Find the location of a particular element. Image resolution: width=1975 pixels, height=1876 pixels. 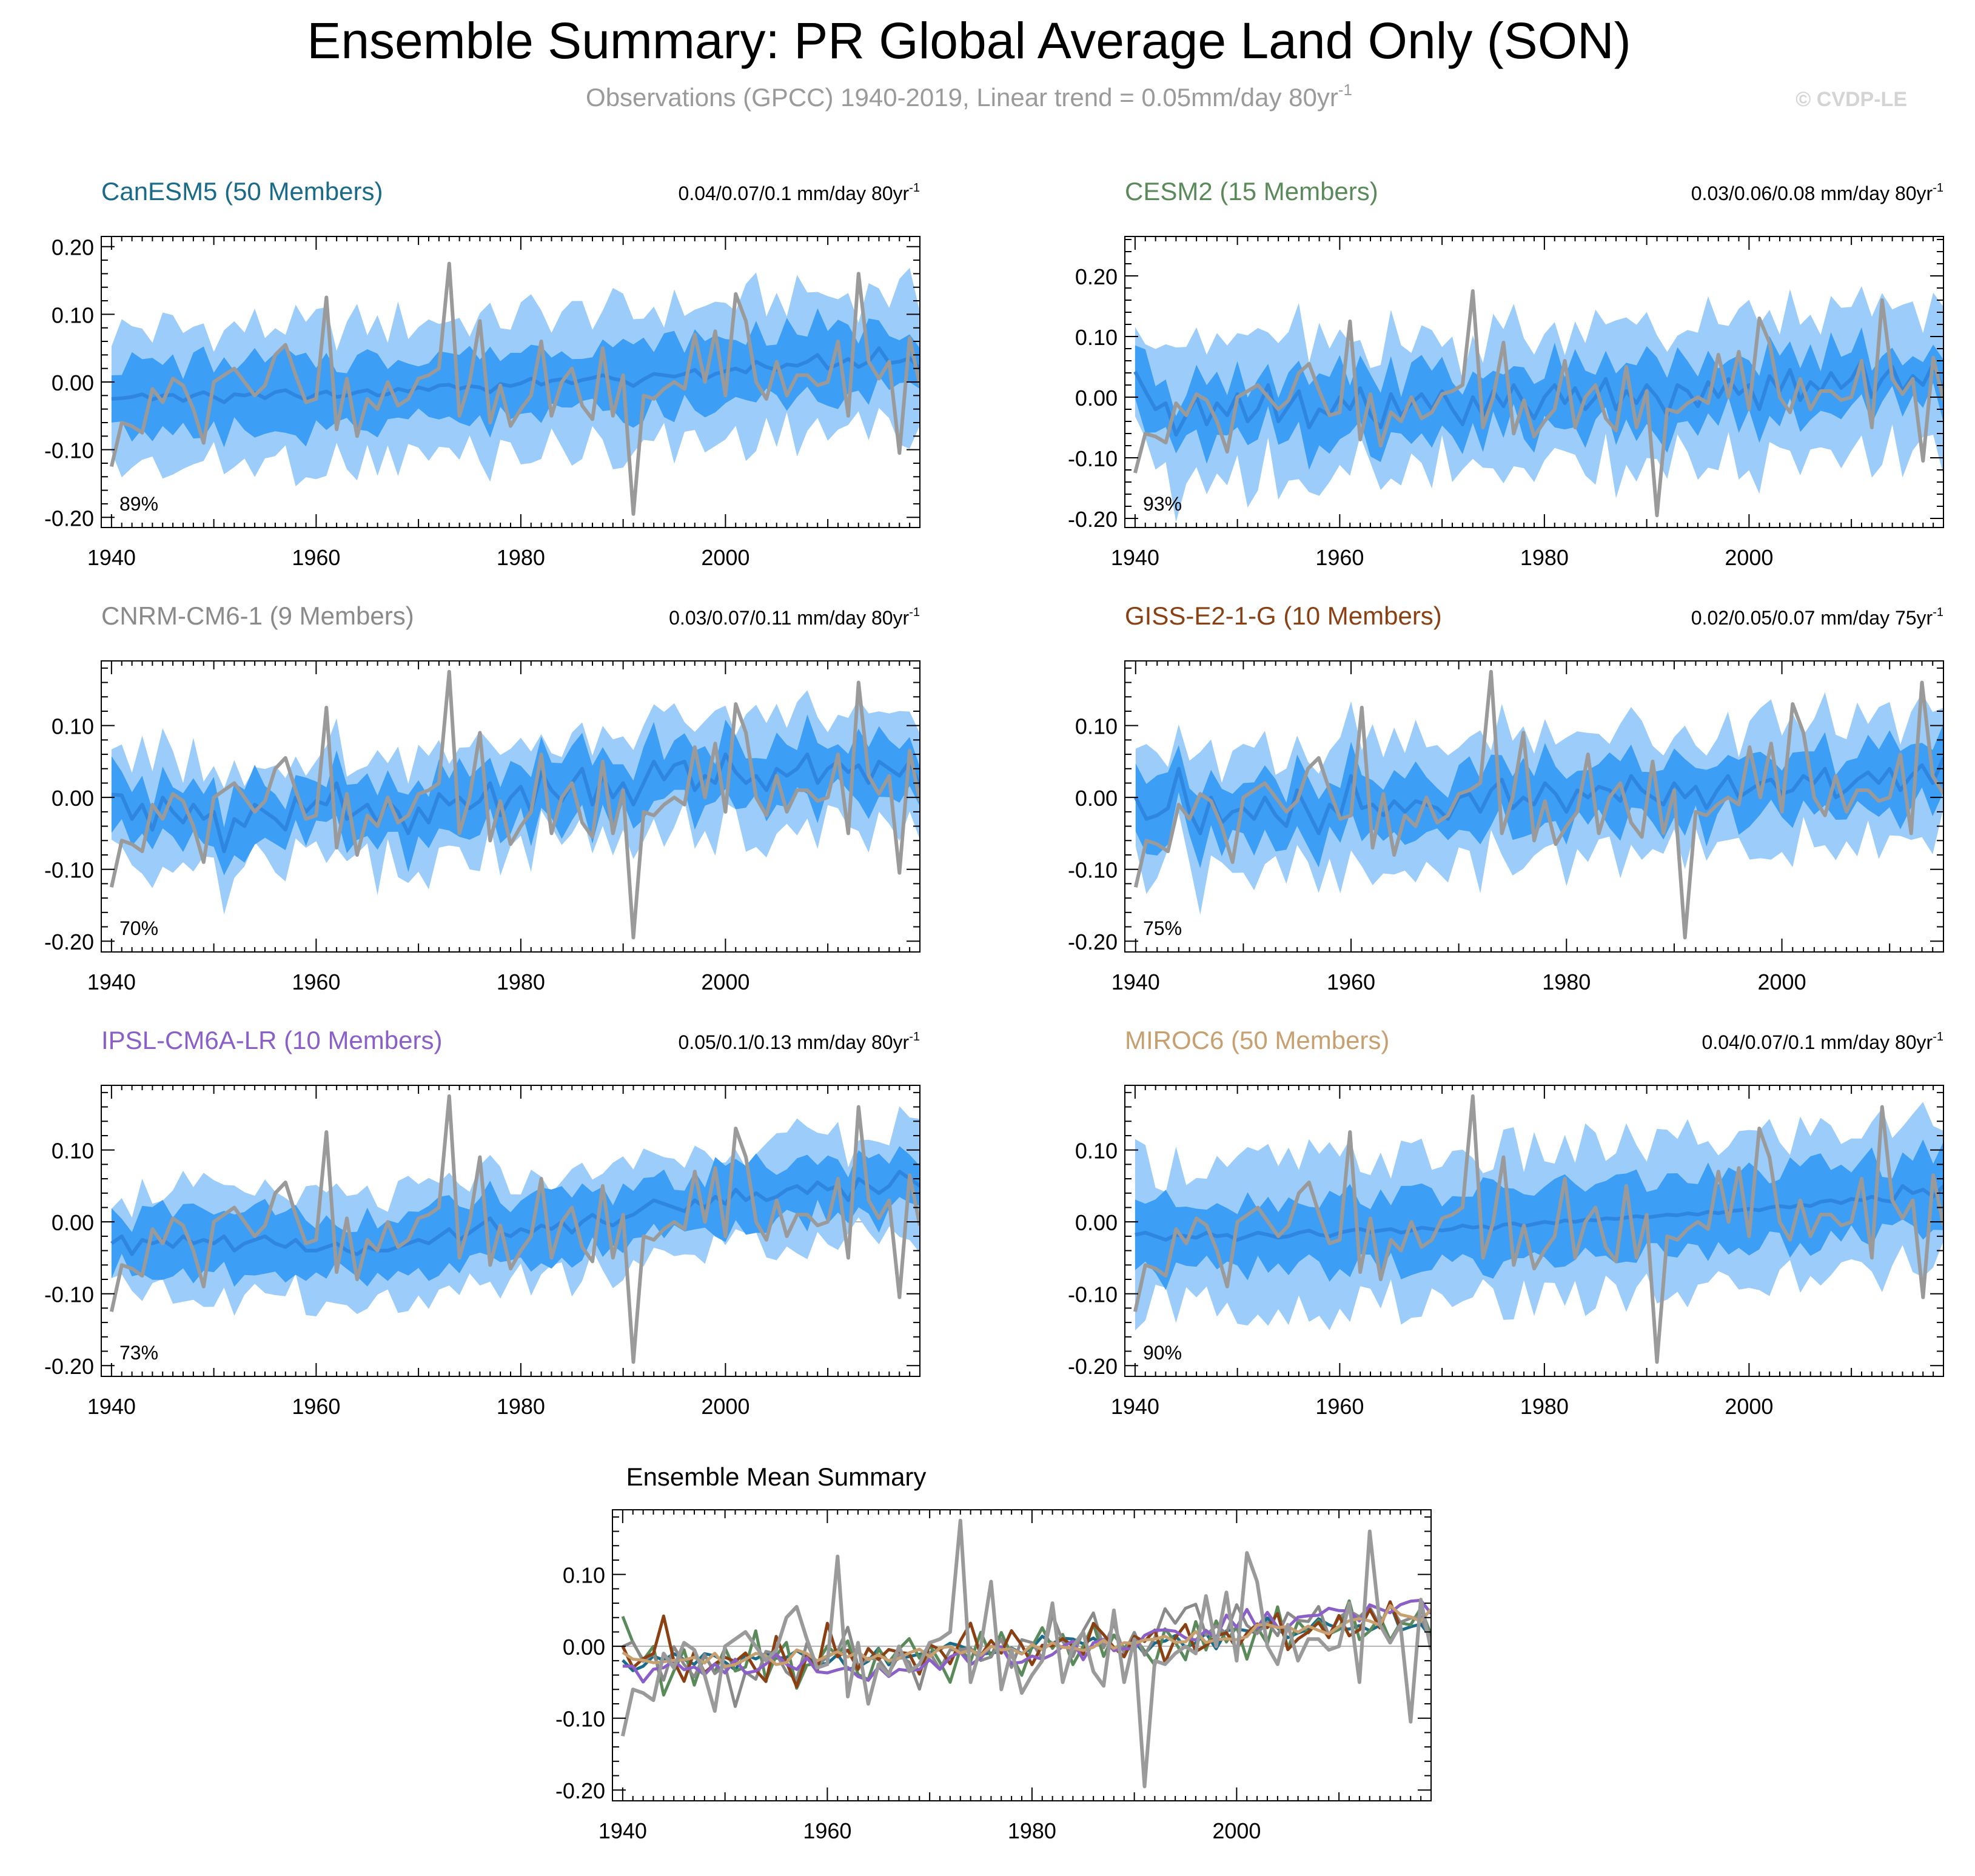

panel-percent-label: 89% is located at coordinates (139, 504).